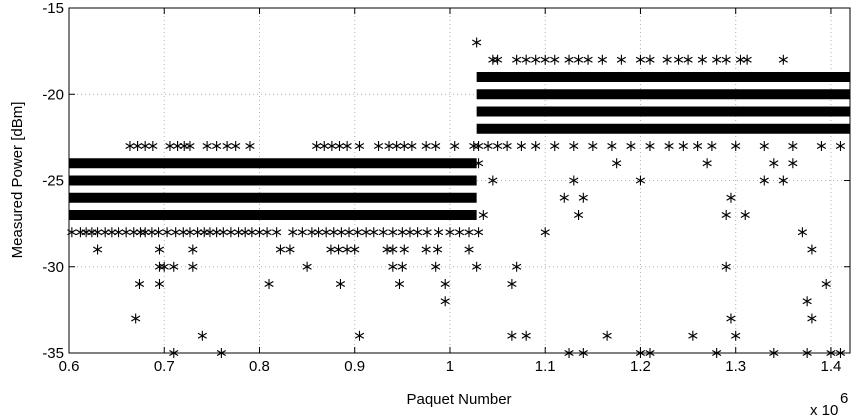  I want to click on x-multiplier-exponent: 6, so click(844, 398).